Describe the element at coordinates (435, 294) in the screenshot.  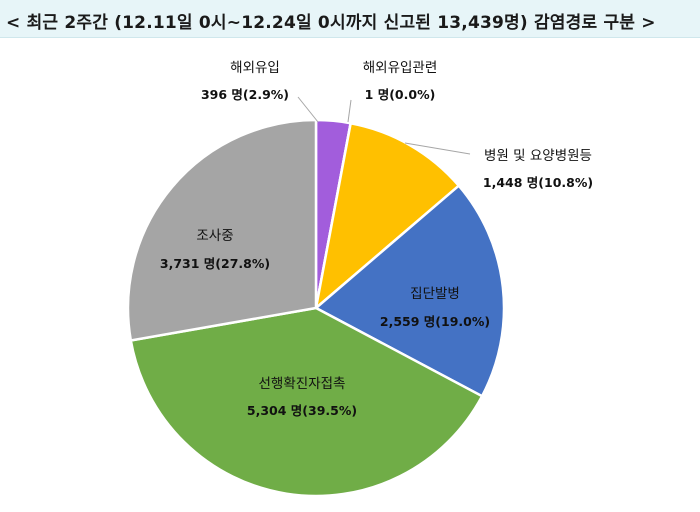
I see `slice-name-label: 집단발병` at that location.